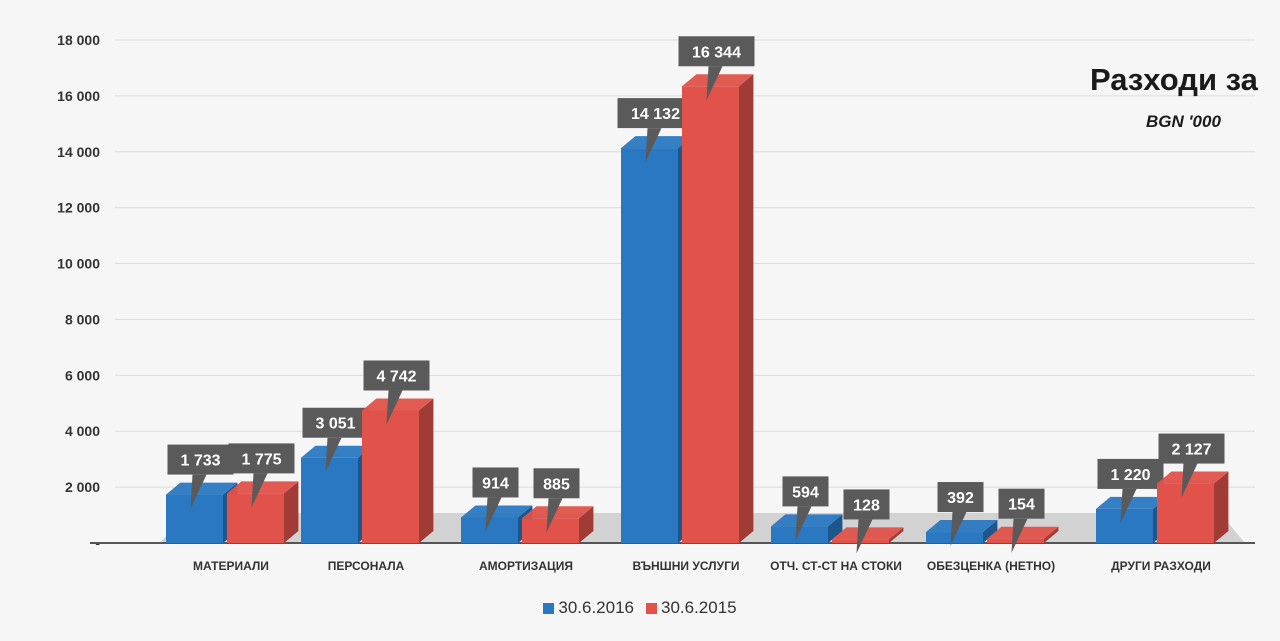 This screenshot has width=1280, height=641. I want to click on y-tick-label: 8 000, so click(82, 319).